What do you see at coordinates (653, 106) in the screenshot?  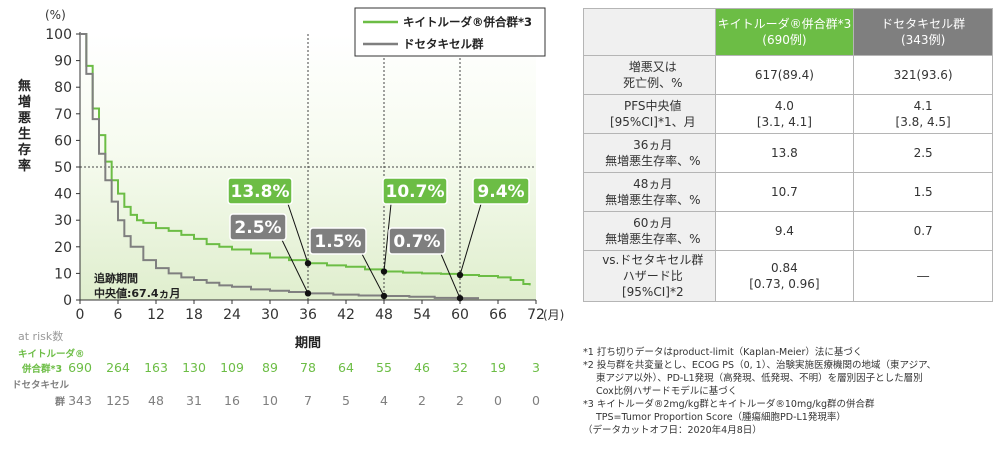 I see `row-label-line: PFS中央値` at bounding box center [653, 106].